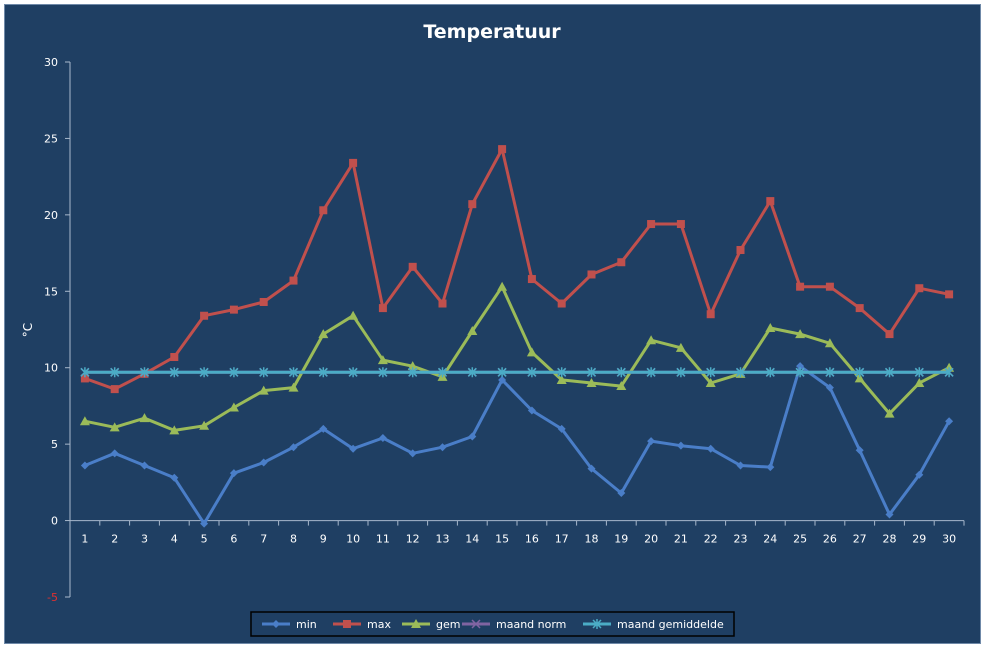 The width and height of the screenshot is (987, 648). Describe the element at coordinates (379, 624) in the screenshot. I see `legend-label: max` at that location.